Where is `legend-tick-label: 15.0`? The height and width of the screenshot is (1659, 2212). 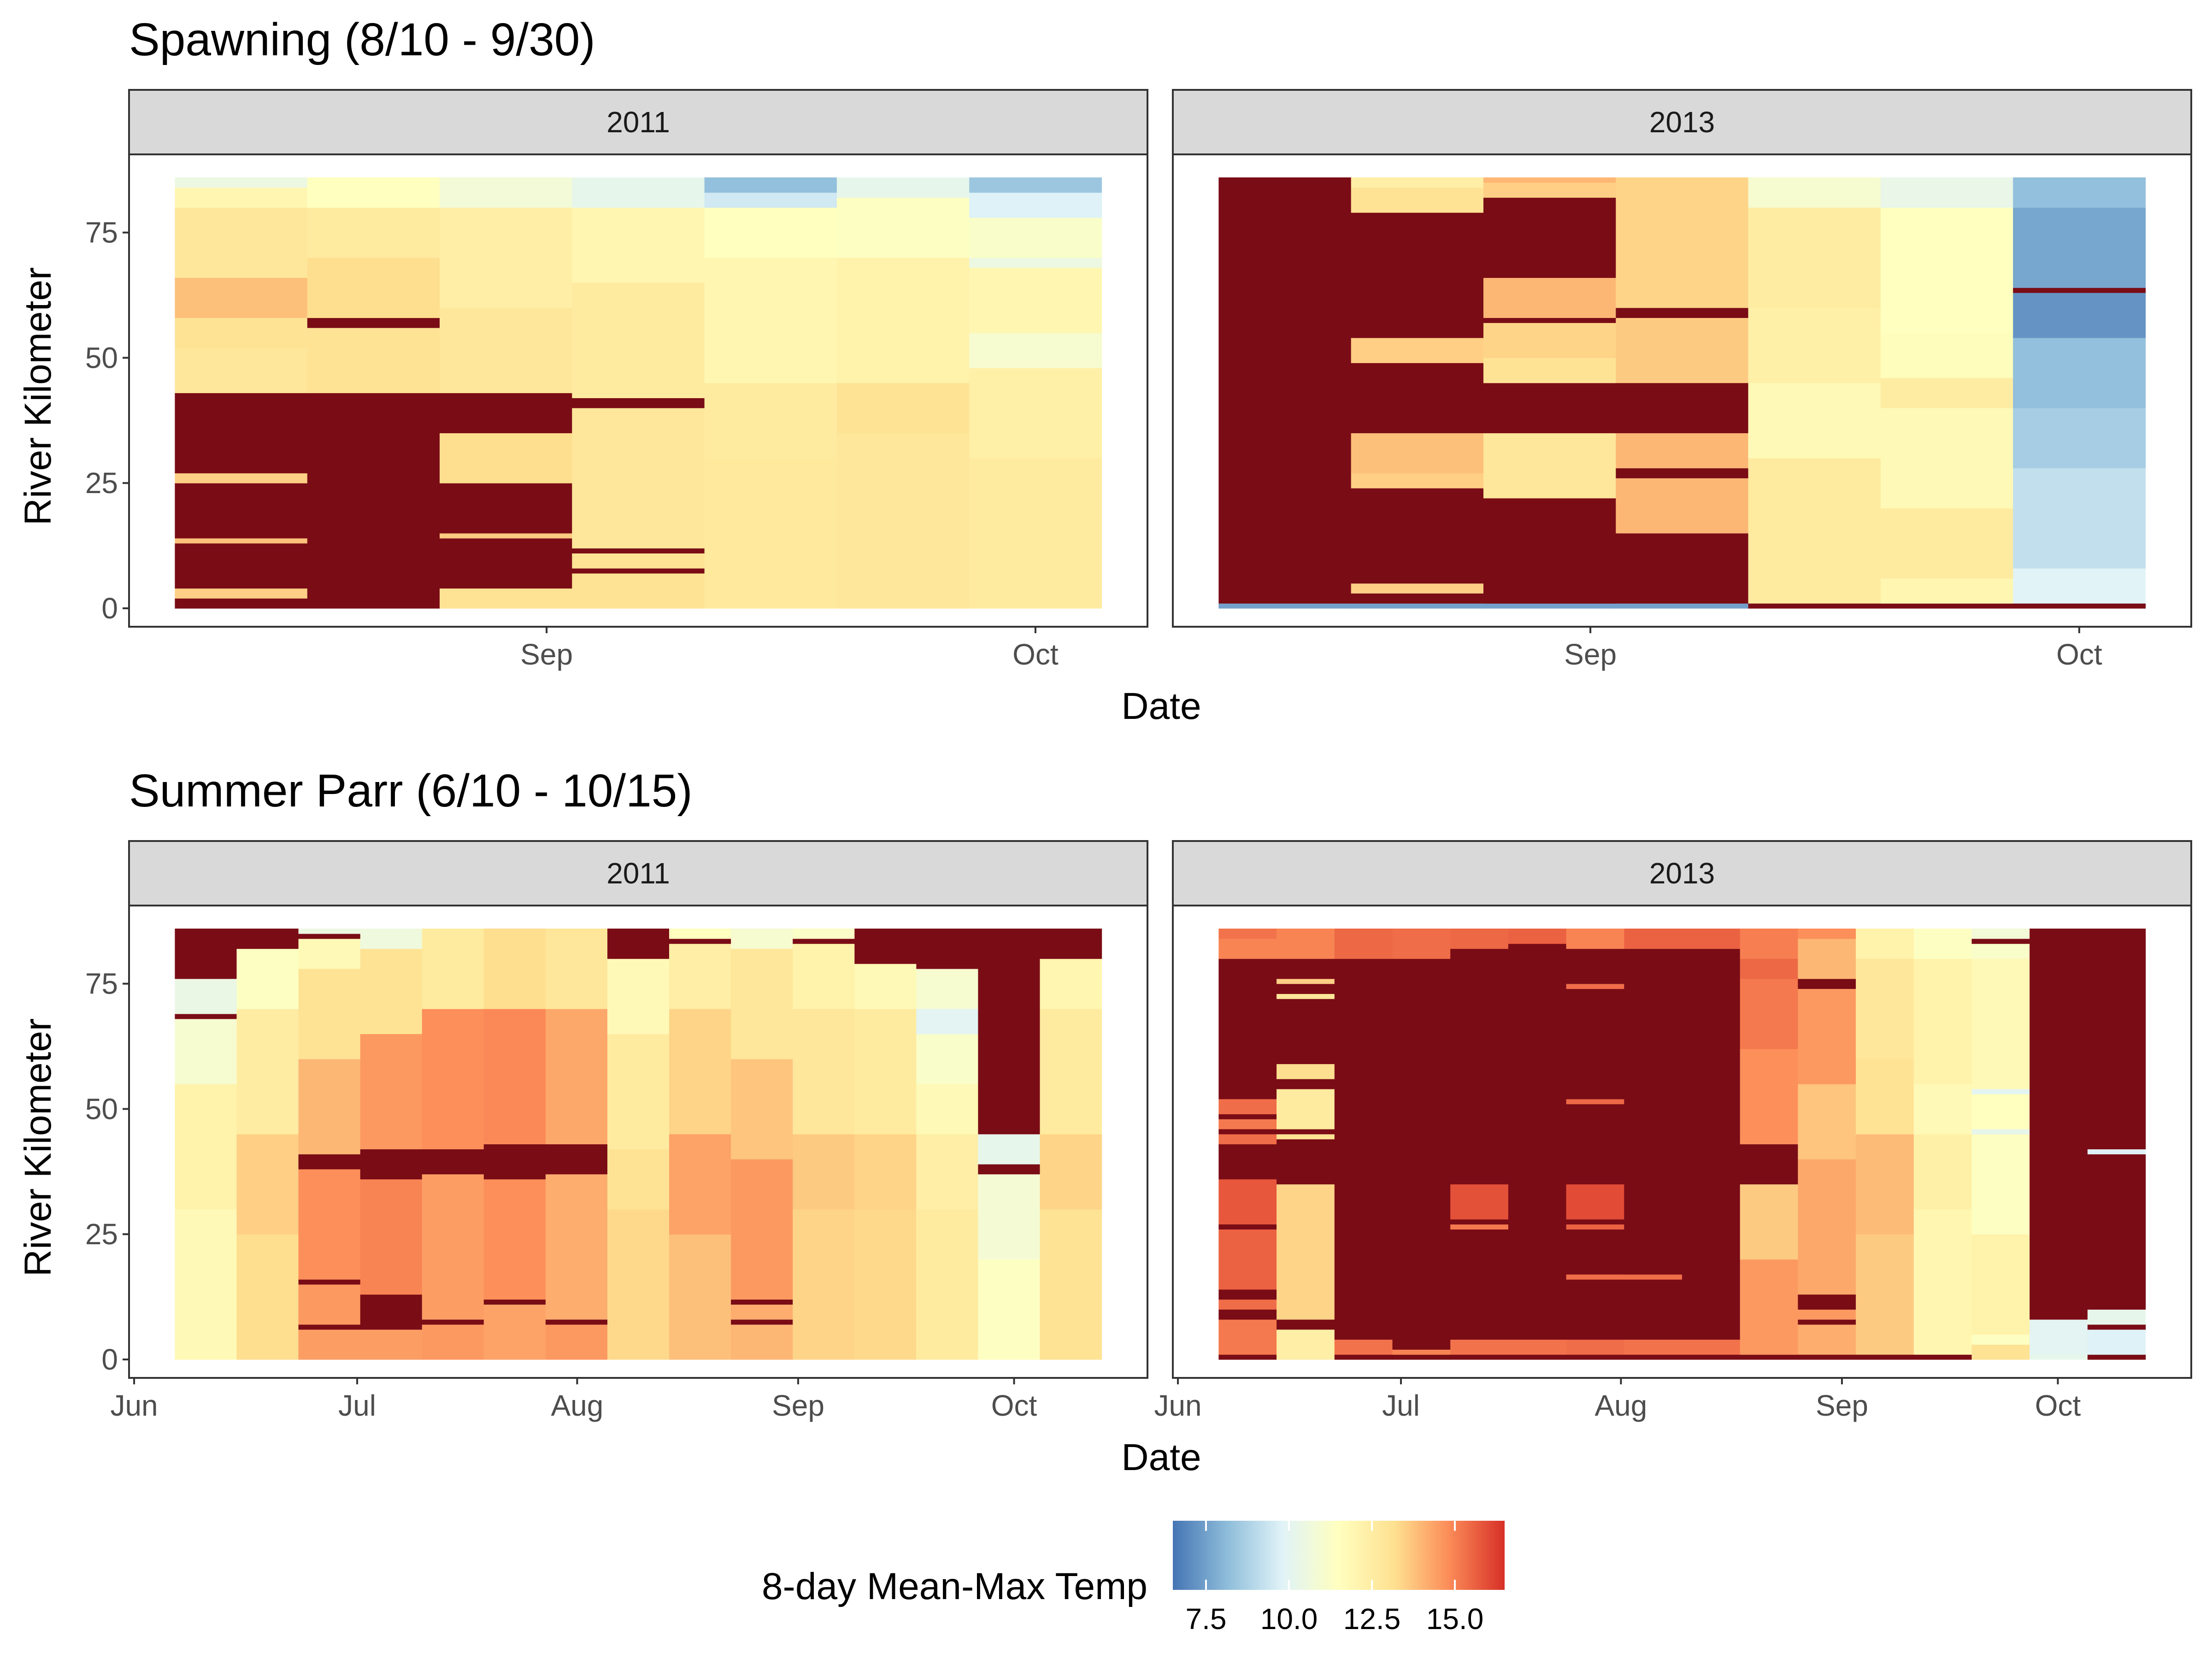
legend-tick-label: 15.0 is located at coordinates (1455, 1618).